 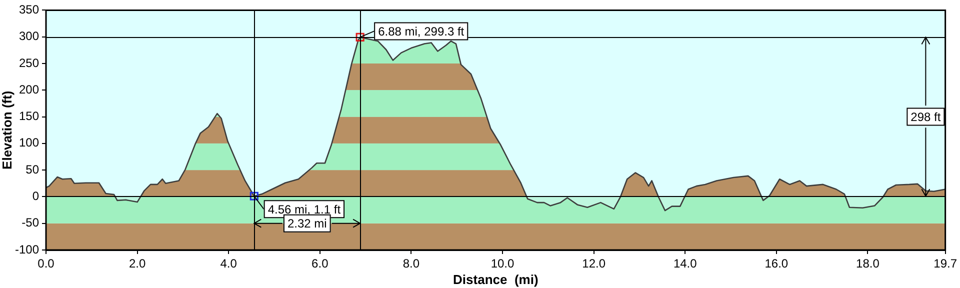 What do you see at coordinates (685, 263) in the screenshot?
I see `x-tick-label: 14.0` at bounding box center [685, 263].